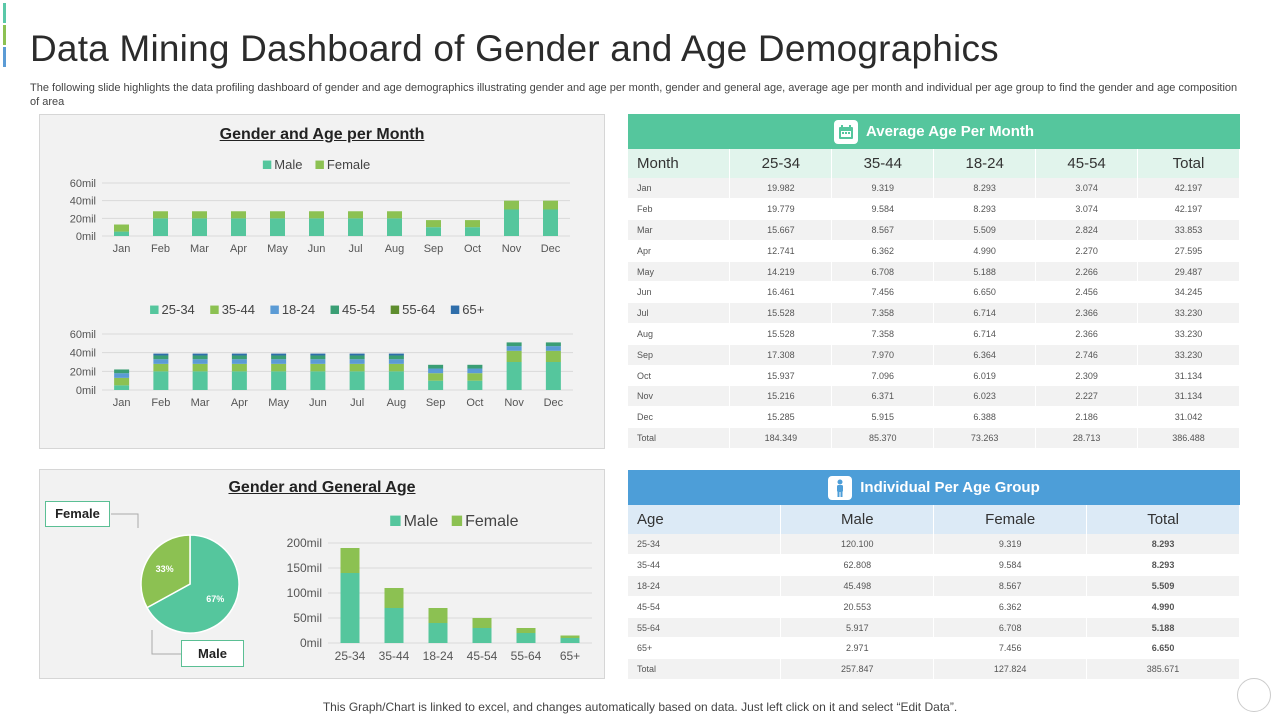  I want to click on bar-male-apr, so click(238, 227).